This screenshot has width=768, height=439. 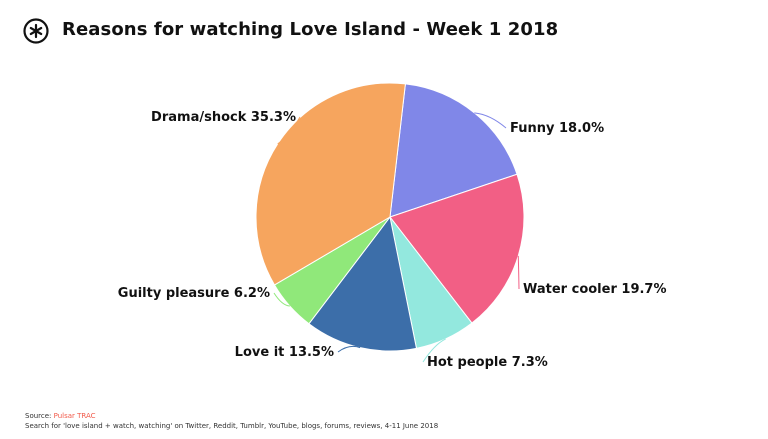 What do you see at coordinates (36, 31) in the screenshot?
I see `asterisk-circle-icon` at bounding box center [36, 31].